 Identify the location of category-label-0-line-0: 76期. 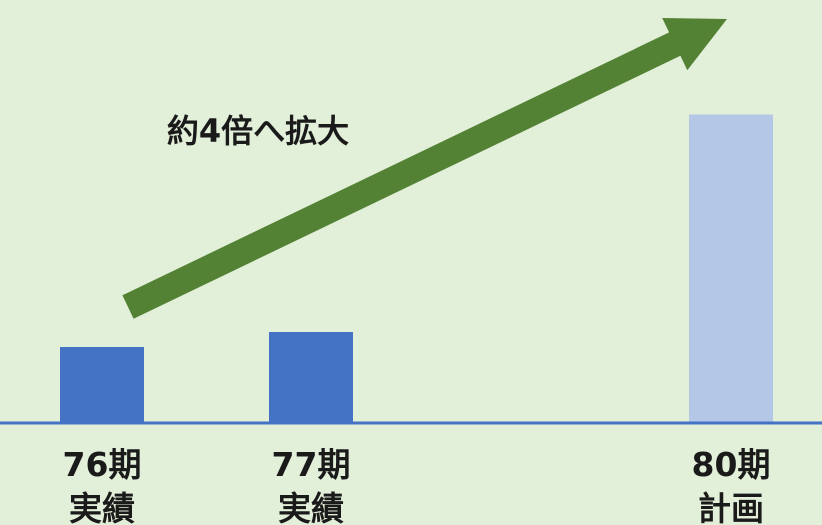
(102, 464).